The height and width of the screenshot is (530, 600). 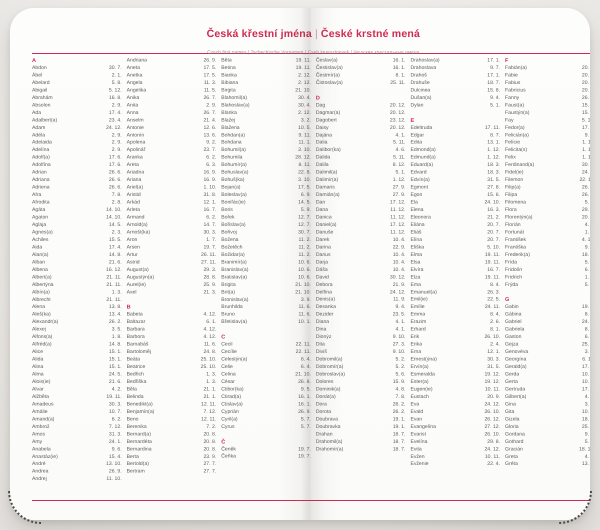 What do you see at coordinates (172, 67) in the screenshot?
I see `name-entry: Aneta 17. 5.` at bounding box center [172, 67].